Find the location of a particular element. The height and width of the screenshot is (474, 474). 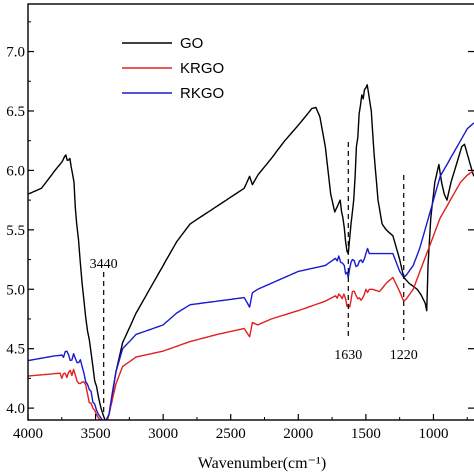

x-tick-label: 1000 is located at coordinates (433, 434).